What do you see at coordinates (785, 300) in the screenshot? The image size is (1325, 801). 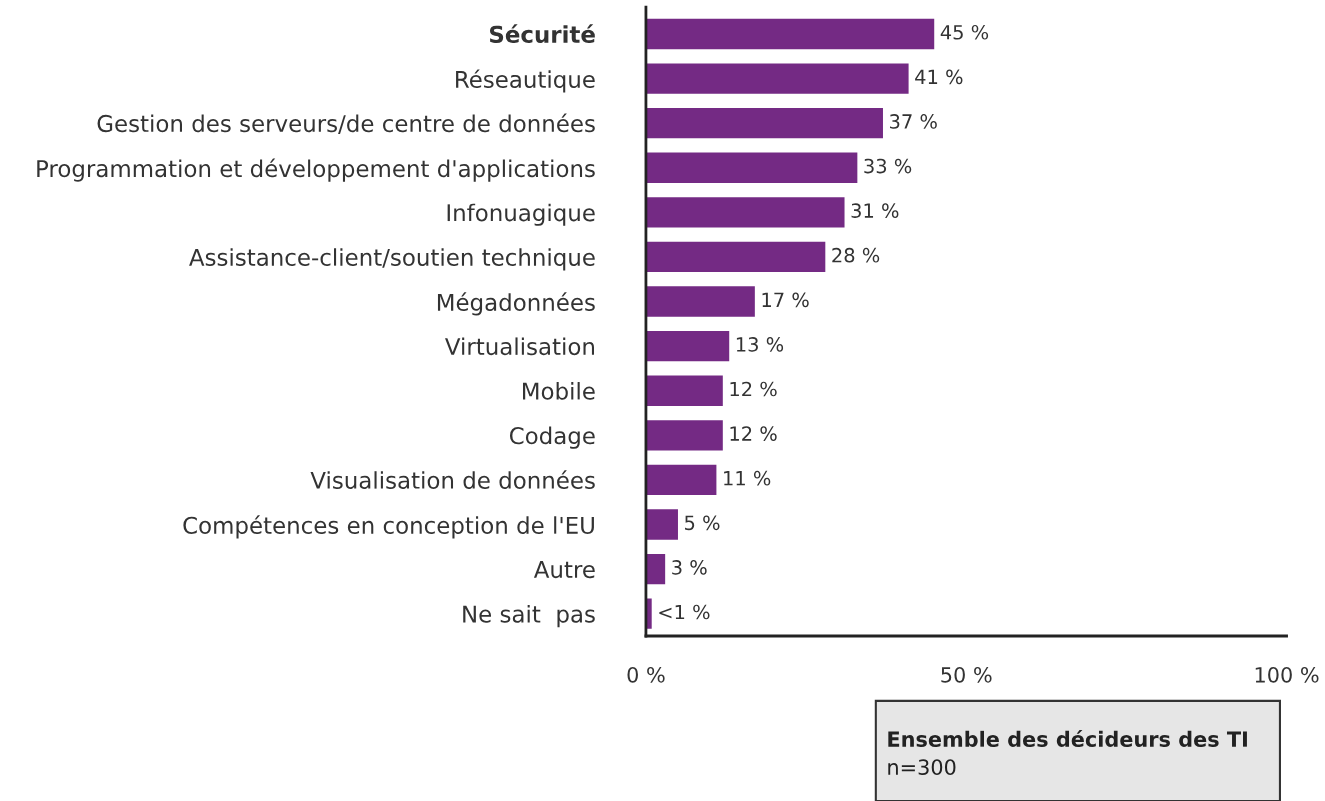 I see `data-label: 17 %` at bounding box center [785, 300].